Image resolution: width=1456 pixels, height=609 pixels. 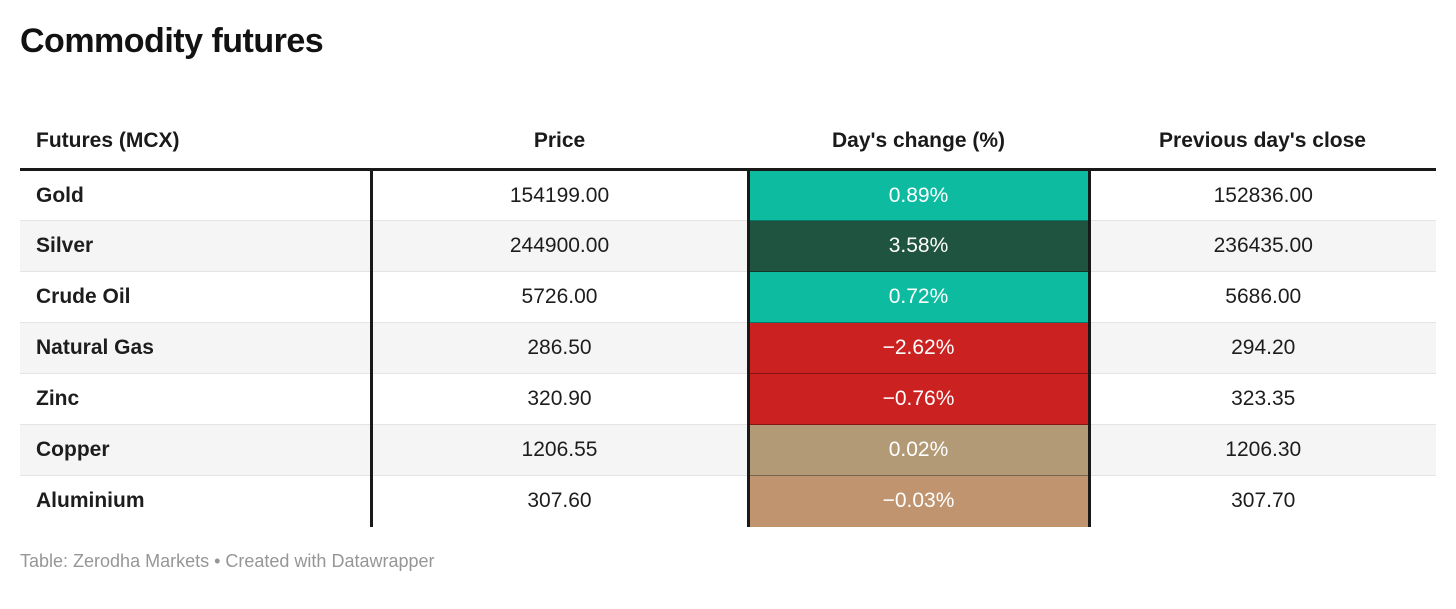 I want to click on price-cell: 286.50, so click(x=559, y=348).